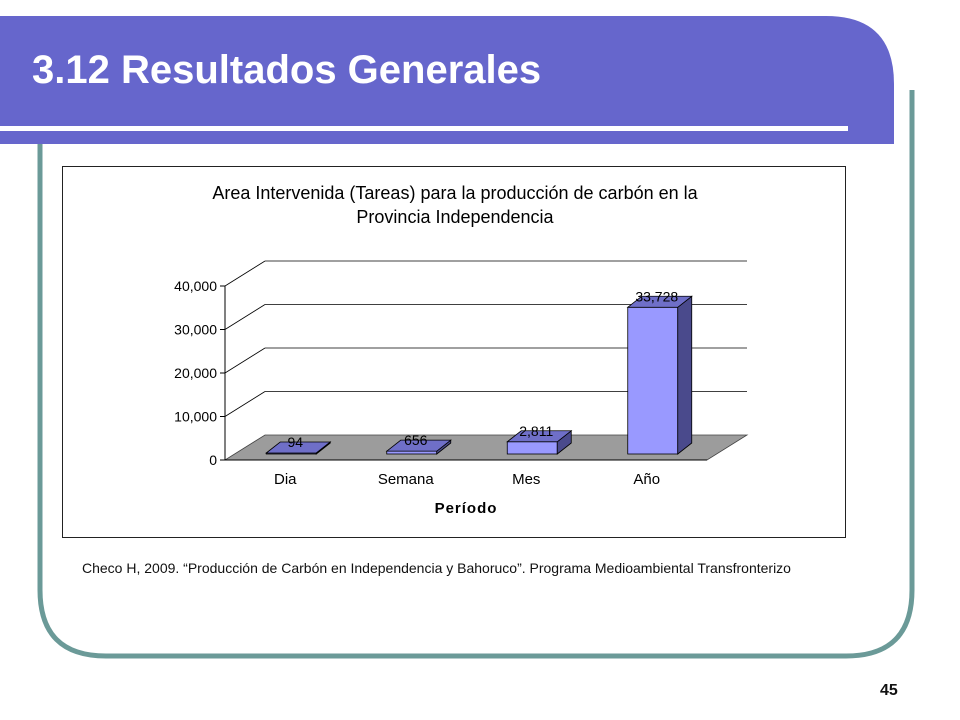  Describe the element at coordinates (195, 286) in the screenshot. I see `y-tick-label: 40,000` at that location.